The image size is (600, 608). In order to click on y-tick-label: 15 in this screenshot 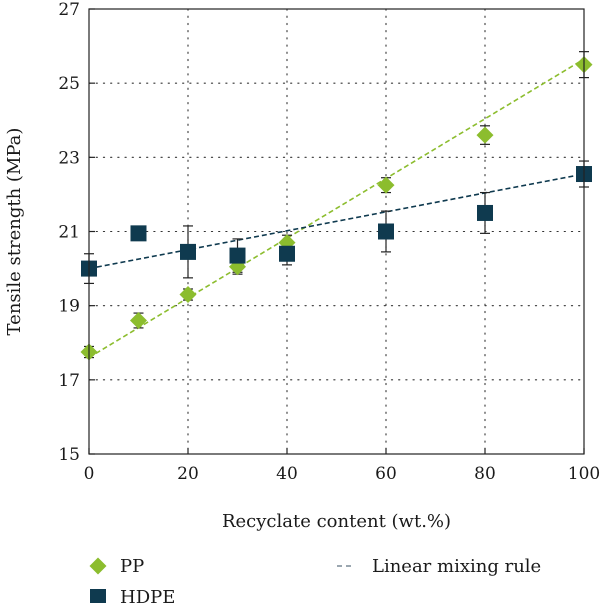, I will do `click(69, 455)`.